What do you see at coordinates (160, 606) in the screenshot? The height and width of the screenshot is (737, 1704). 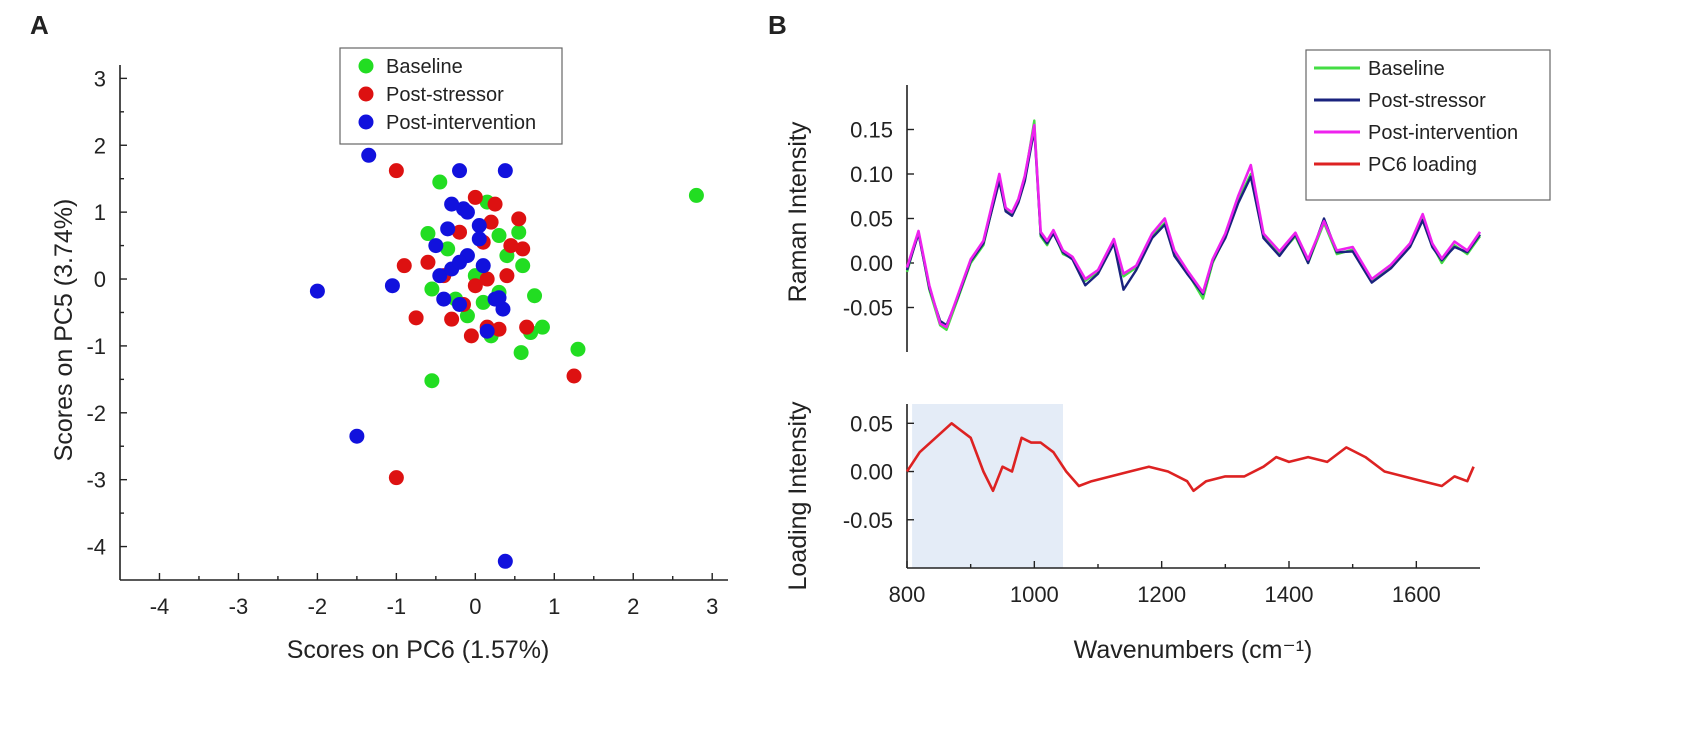 I see `x-tick-label: -4` at bounding box center [160, 606].